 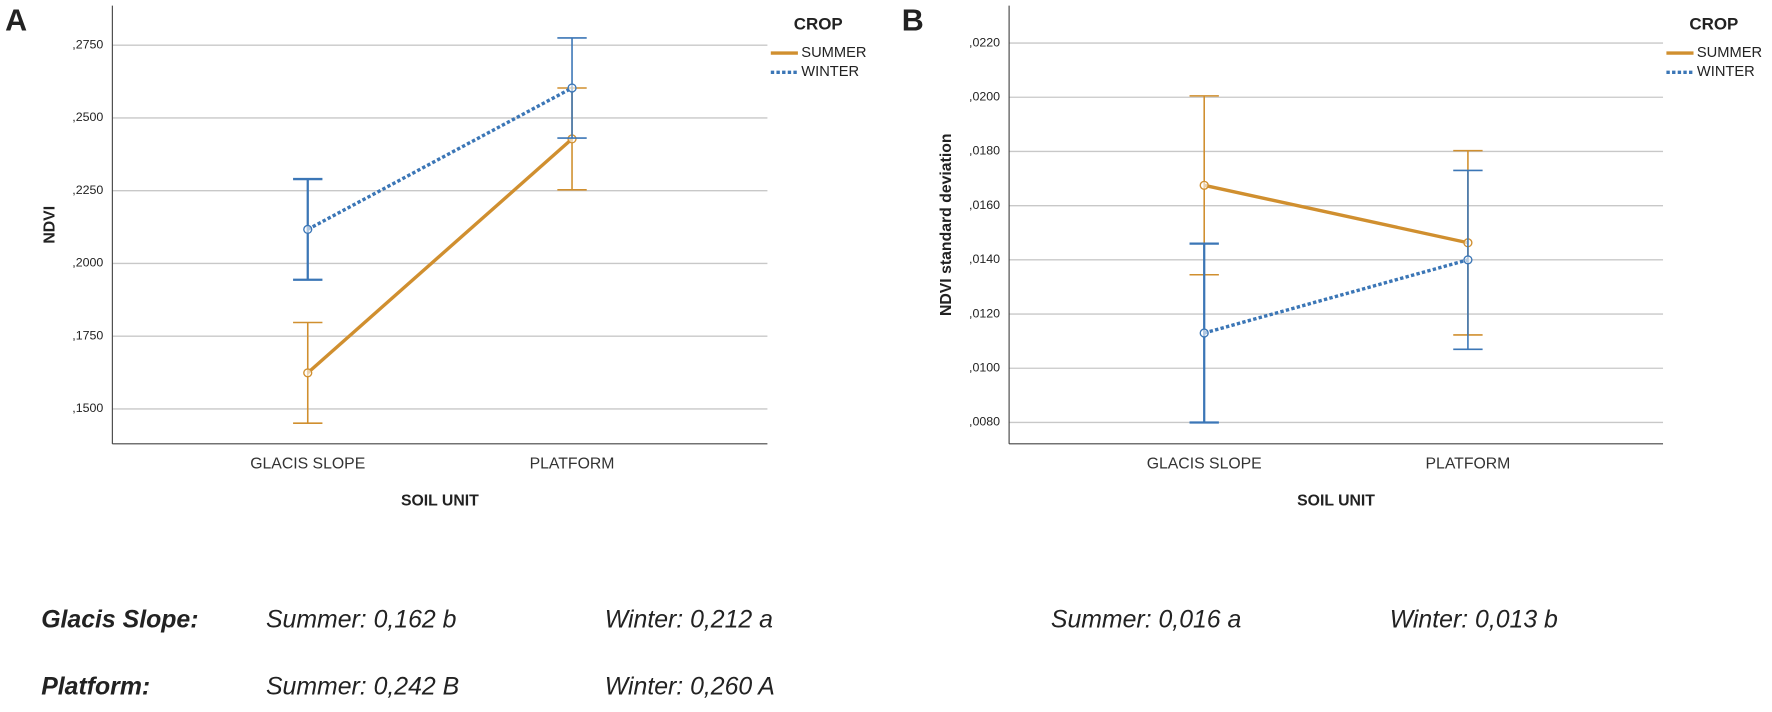 What do you see at coordinates (984, 368) in the screenshot?
I see `y-tick-label: ,0100` at bounding box center [984, 368].